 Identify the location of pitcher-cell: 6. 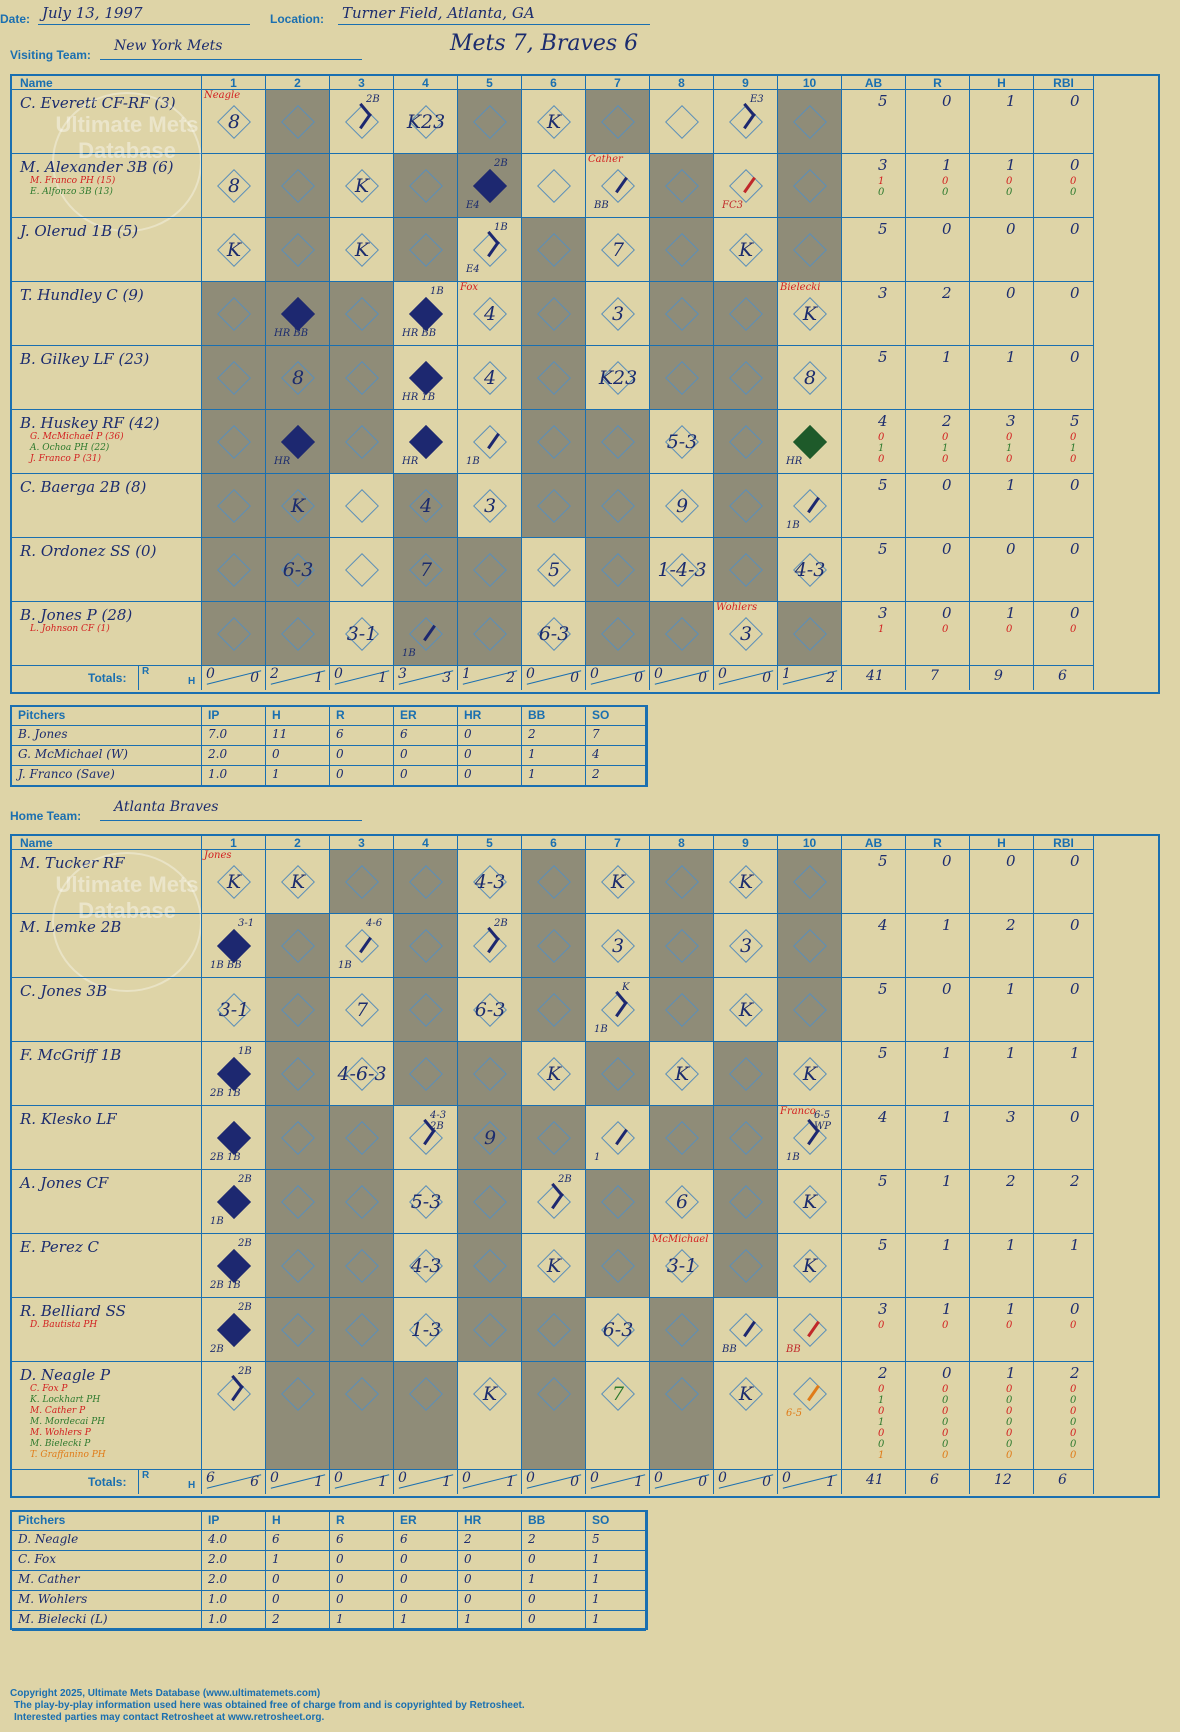
(426, 1541).